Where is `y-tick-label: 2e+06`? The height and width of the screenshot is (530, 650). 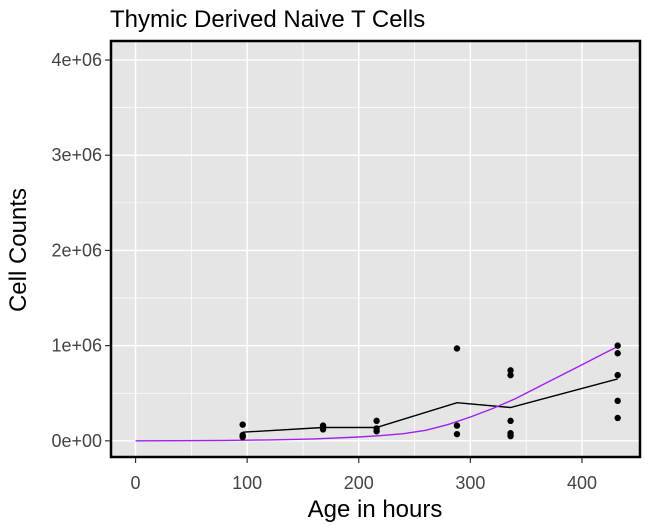
y-tick-label: 2e+06 is located at coordinates (76, 250).